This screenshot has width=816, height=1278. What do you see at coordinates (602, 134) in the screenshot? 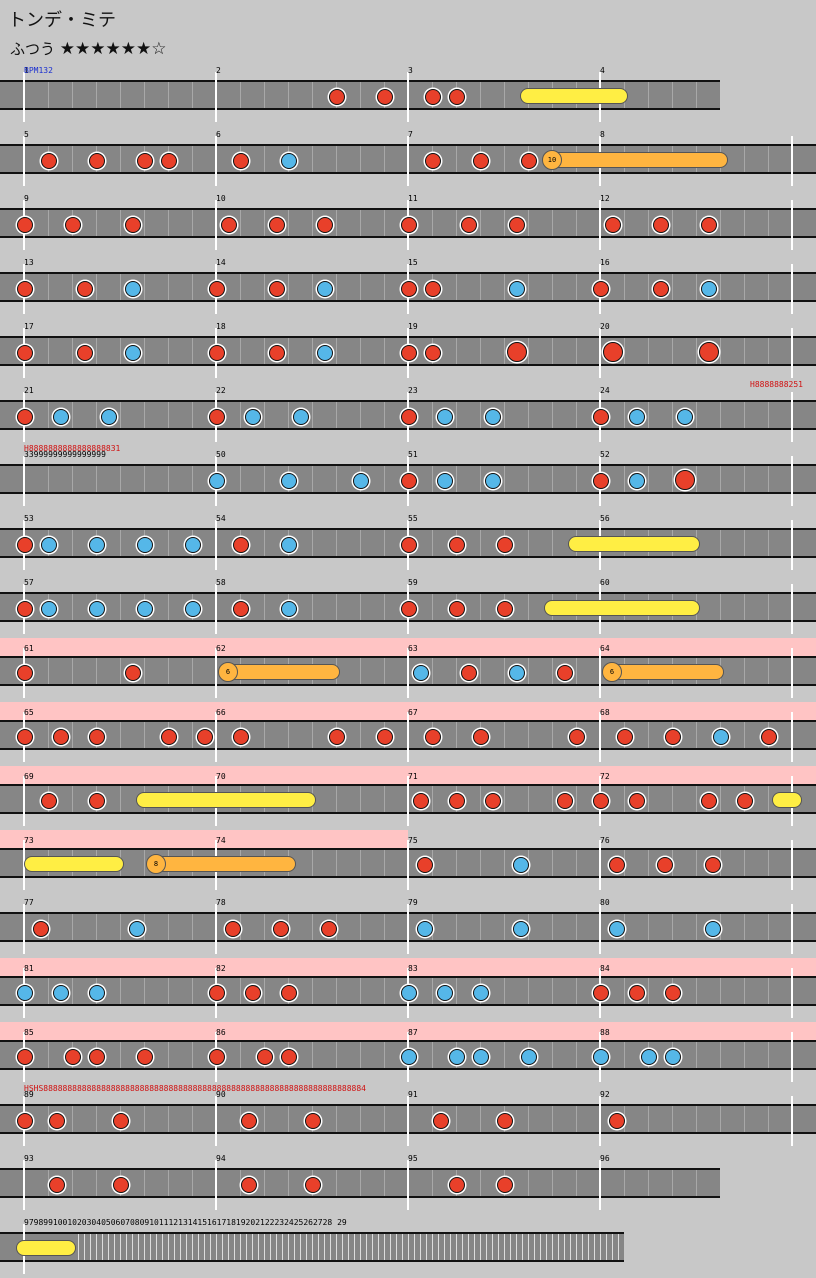
I see `measure-number: 8` at bounding box center [602, 134].